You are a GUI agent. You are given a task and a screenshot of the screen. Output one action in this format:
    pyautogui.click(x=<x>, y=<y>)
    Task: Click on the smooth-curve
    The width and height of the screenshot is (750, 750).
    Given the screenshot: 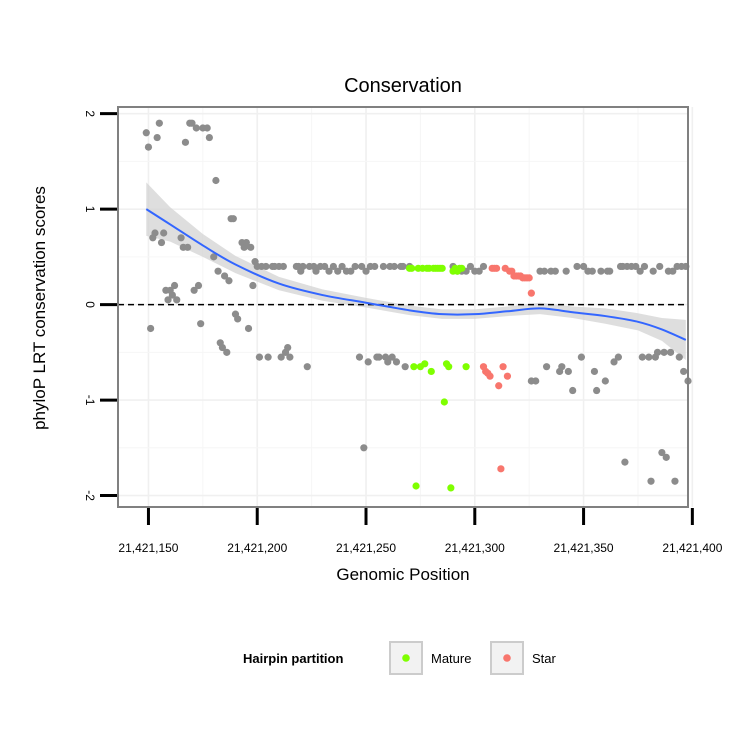 What is the action you would take?
    pyautogui.click(x=416, y=274)
    